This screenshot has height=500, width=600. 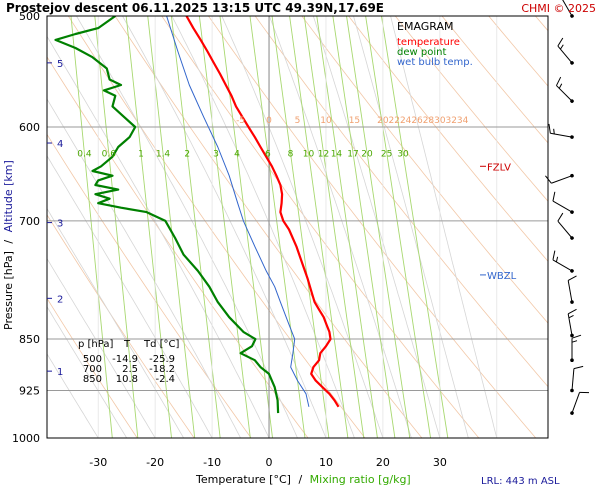 What do you see at coordinates (8, 245) in the screenshot?
I see `y-axis-label: Pressure [hPa] / Altitude [km]` at bounding box center [8, 245].